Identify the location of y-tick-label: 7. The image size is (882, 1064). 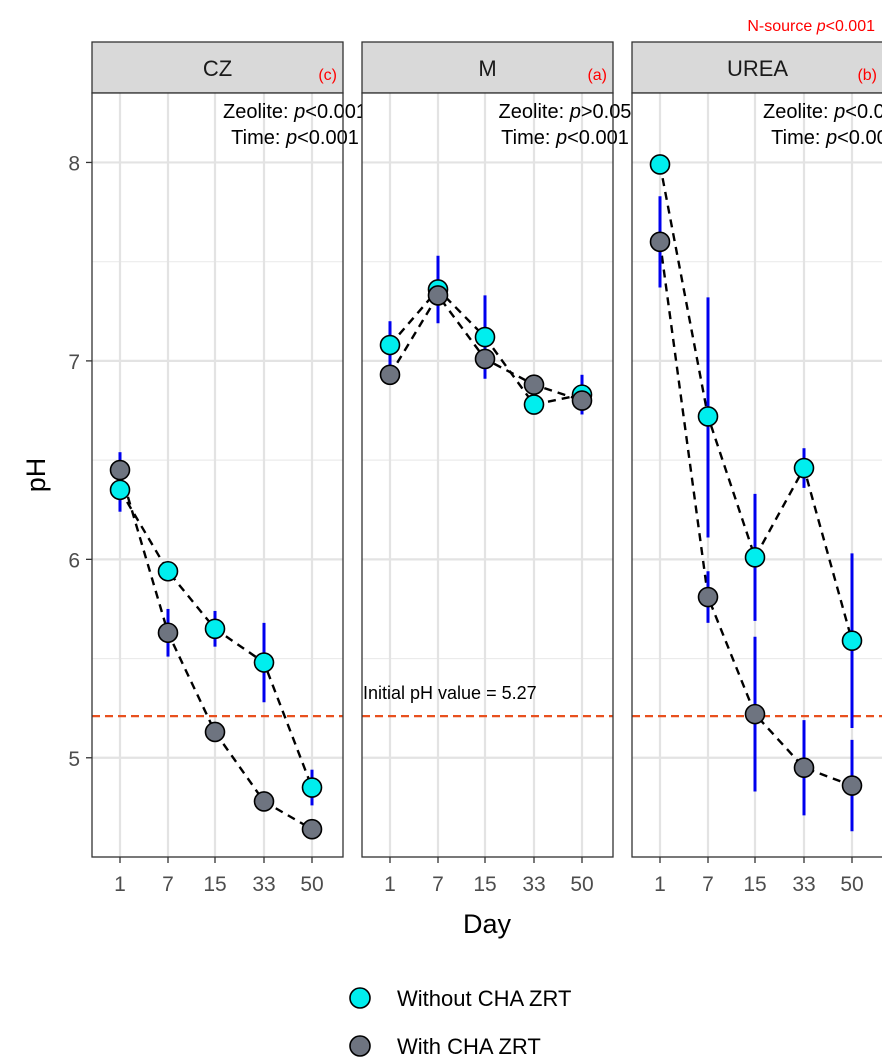
(74, 362).